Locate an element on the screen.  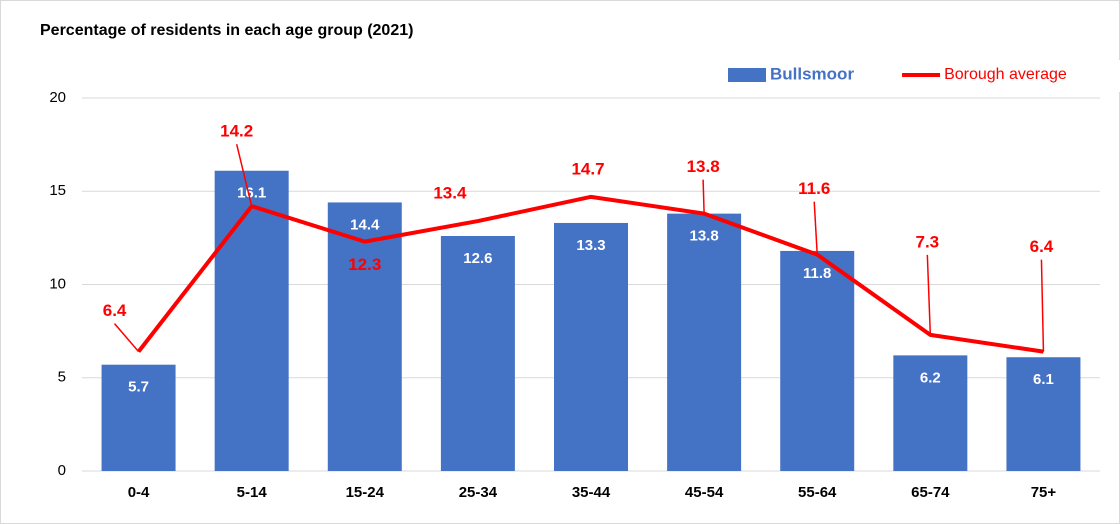
x-tick-label: 15-24 is located at coordinates (365, 492).